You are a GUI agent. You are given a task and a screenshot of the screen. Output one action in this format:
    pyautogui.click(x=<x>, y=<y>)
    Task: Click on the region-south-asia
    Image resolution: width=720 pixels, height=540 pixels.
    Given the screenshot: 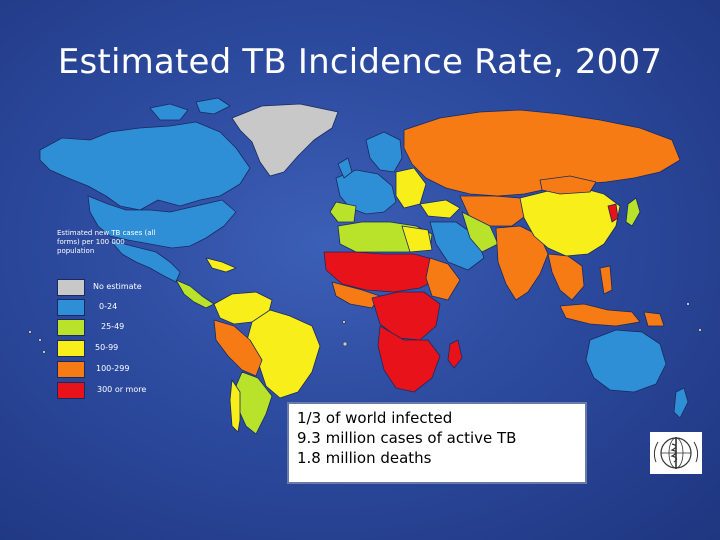 What is the action you would take?
    pyautogui.click(x=522, y=263)
    